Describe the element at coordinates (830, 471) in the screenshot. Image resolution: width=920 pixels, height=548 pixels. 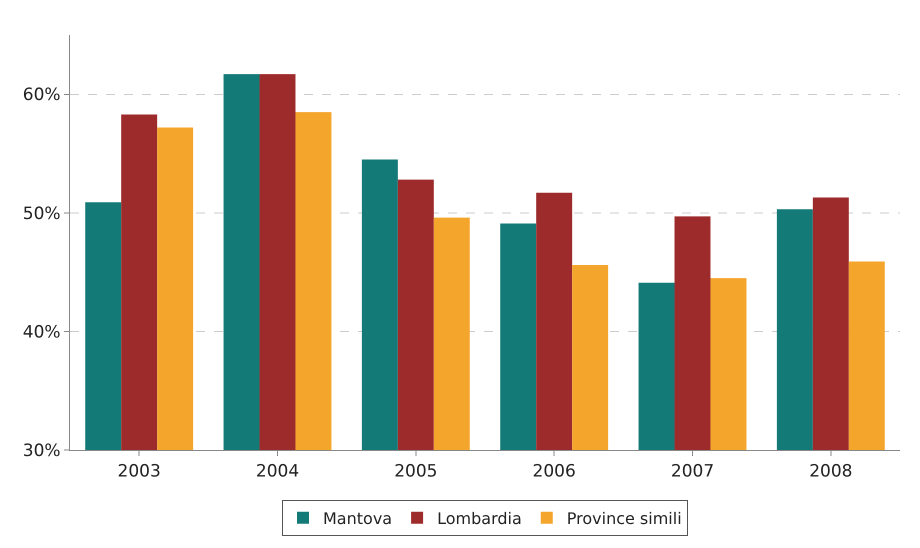
I see `x-tick-label: 2008` at that location.